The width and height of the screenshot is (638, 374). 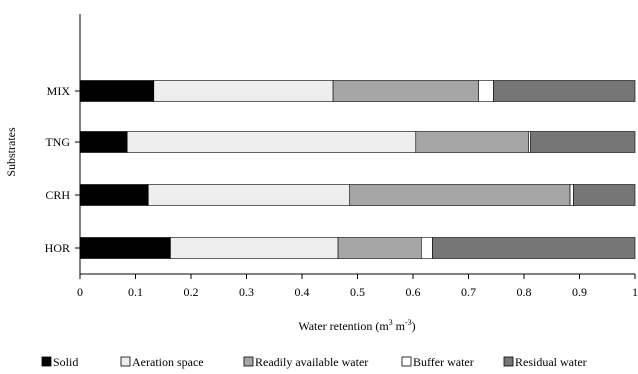 What do you see at coordinates (57, 248) in the screenshot?
I see `y-category-label: HOR` at bounding box center [57, 248].